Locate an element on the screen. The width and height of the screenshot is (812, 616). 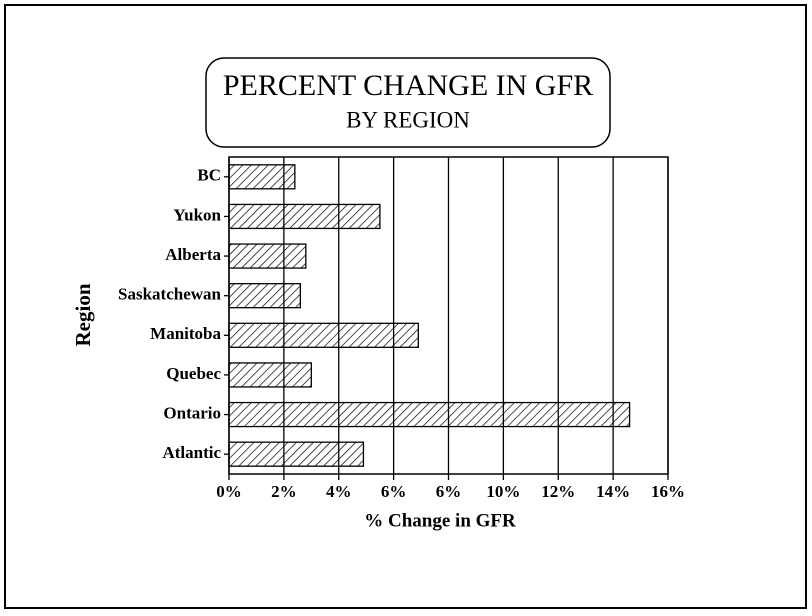
x-axis-label: % Change in GFR is located at coordinates (440, 520).